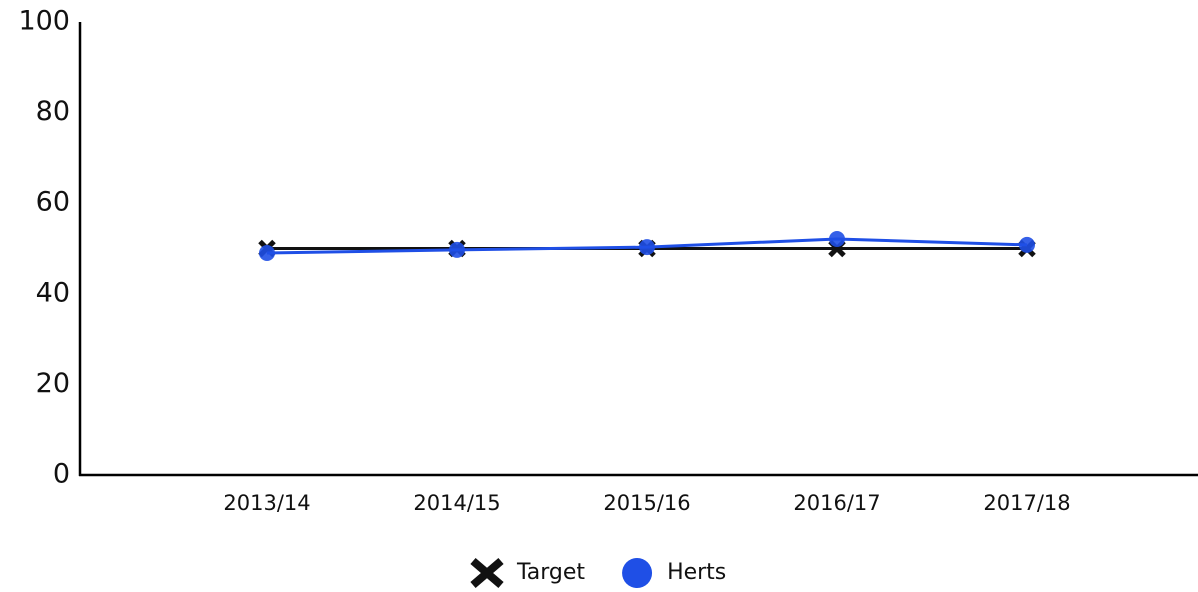 This screenshot has width=1198, height=592. I want to click on x-tick-label: 2013/14, so click(266, 503).